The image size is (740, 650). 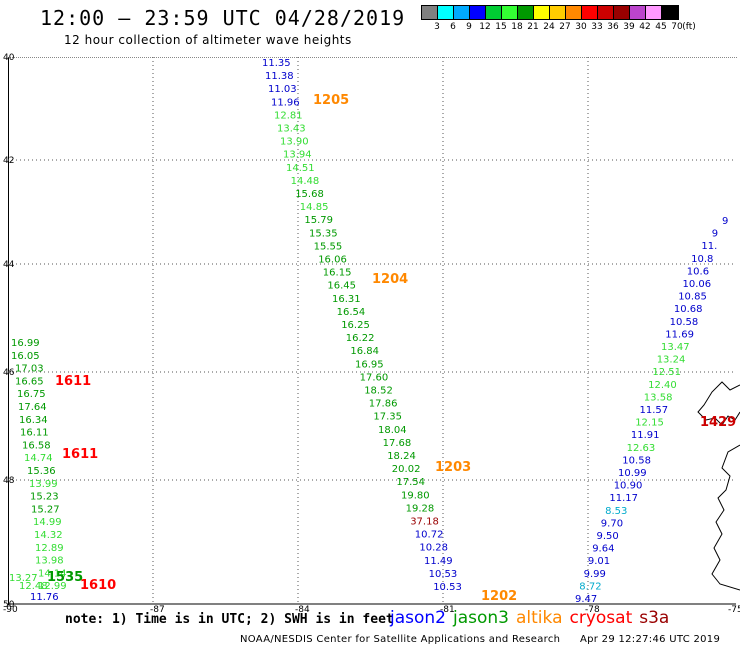 What do you see at coordinates (33, 586) in the screenshot?
I see `wave-height-value: 12.48` at bounding box center [33, 586].